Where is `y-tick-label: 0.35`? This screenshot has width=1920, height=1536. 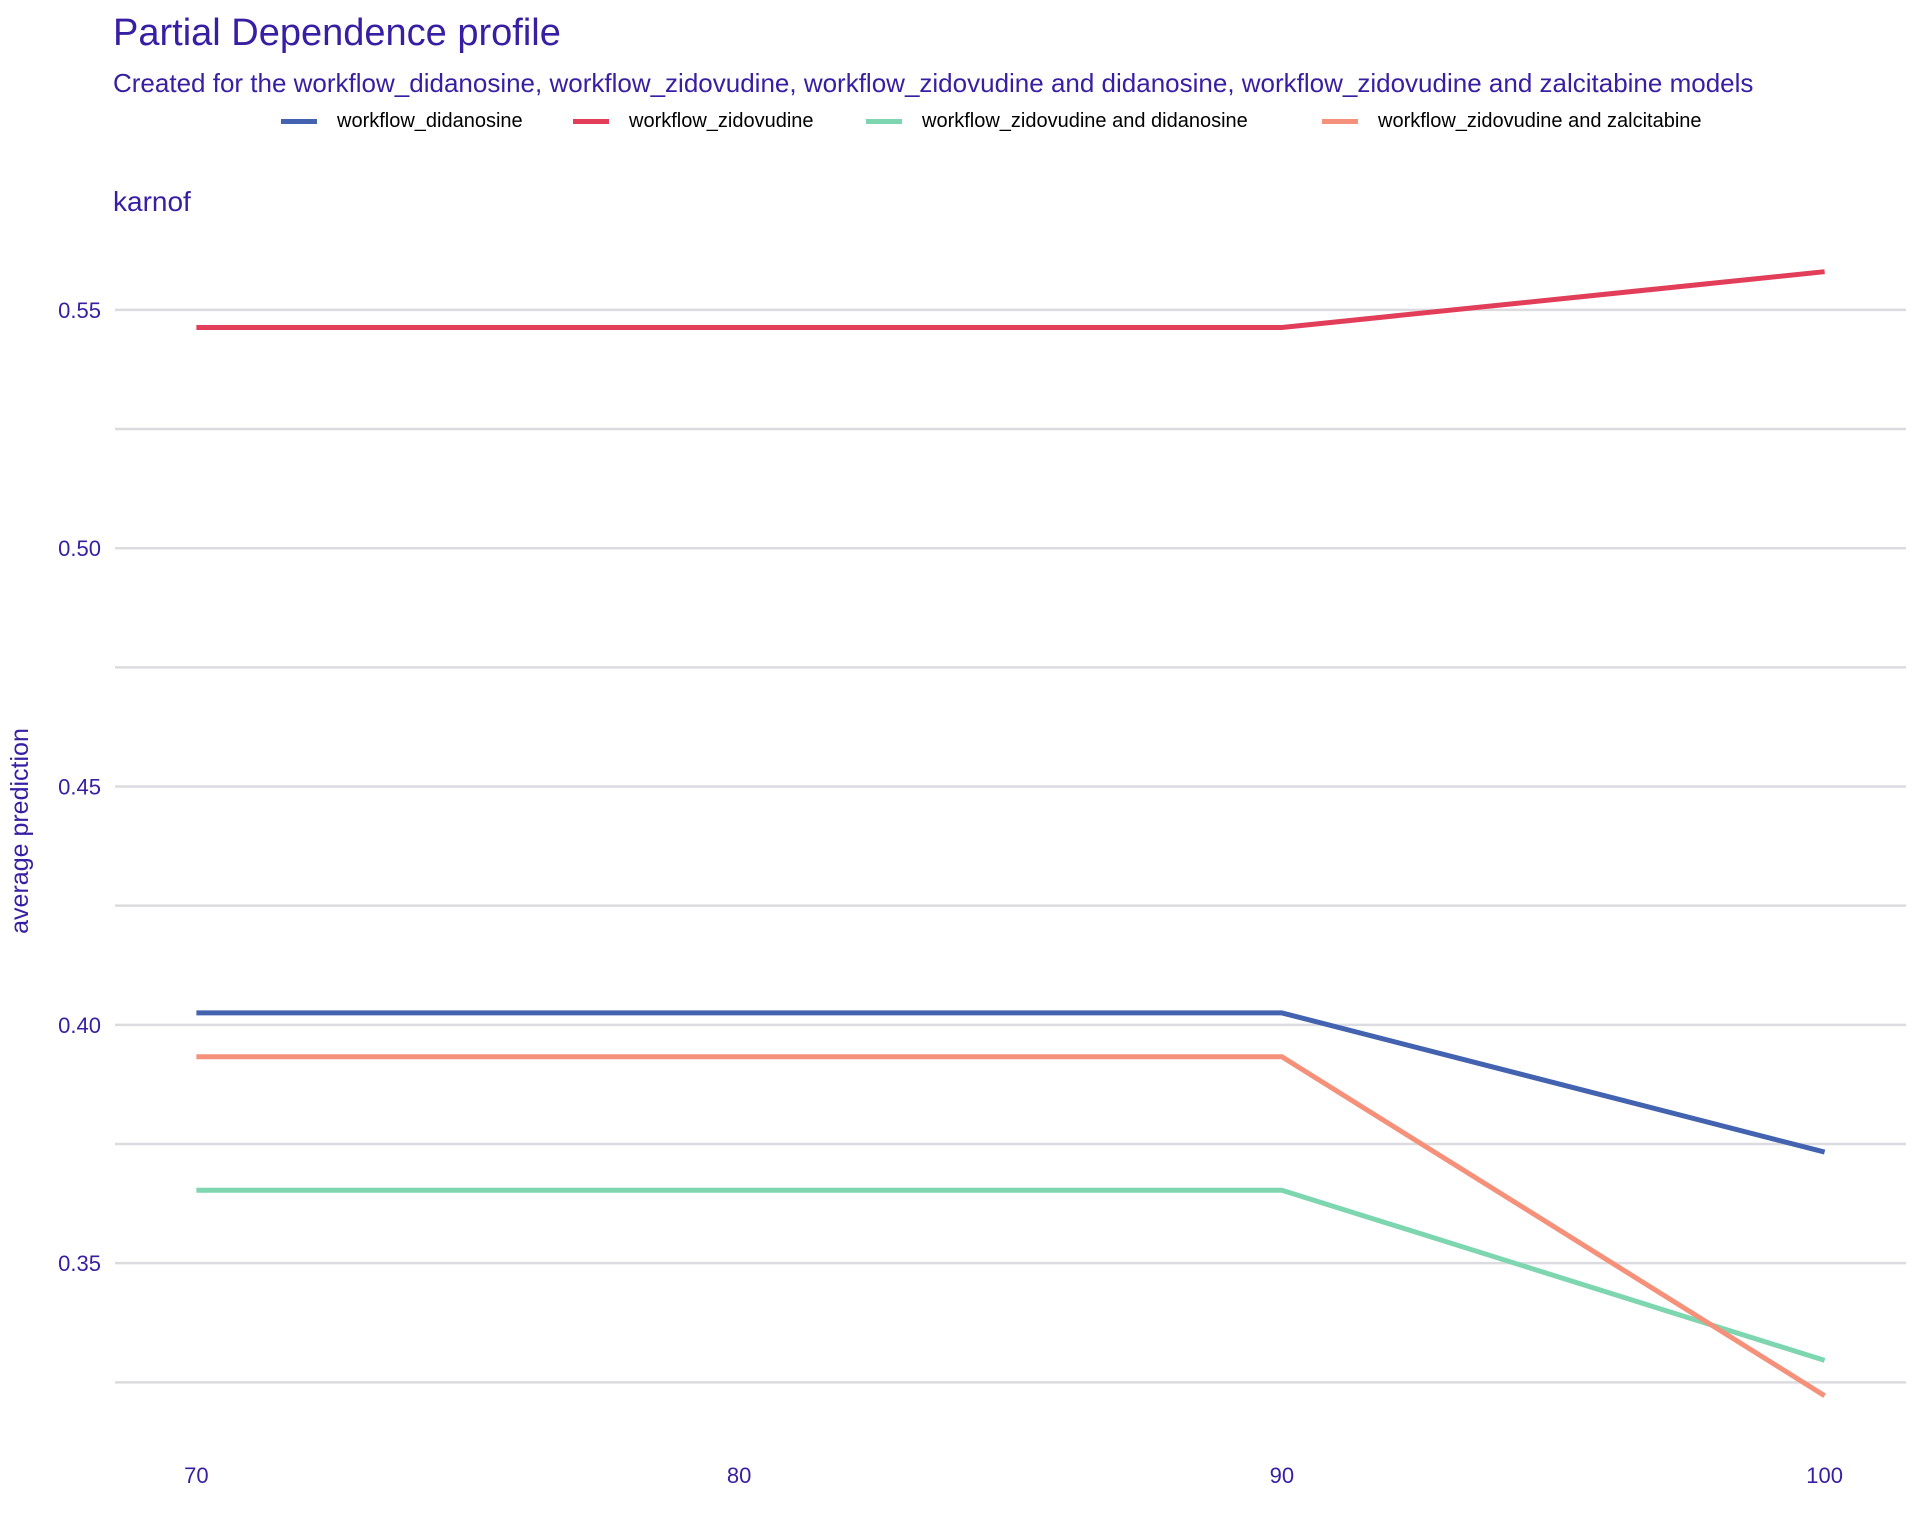 y-tick-label: 0.35 is located at coordinates (79, 1263).